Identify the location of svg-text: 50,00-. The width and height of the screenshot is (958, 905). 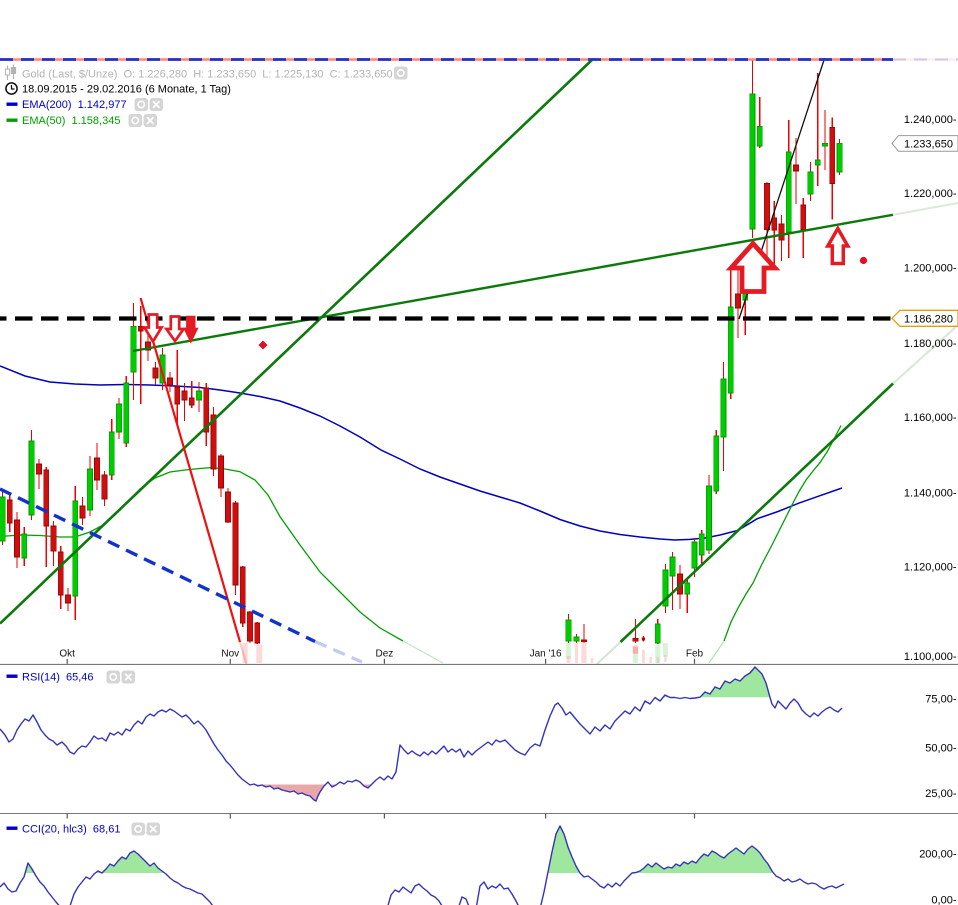
(941, 749).